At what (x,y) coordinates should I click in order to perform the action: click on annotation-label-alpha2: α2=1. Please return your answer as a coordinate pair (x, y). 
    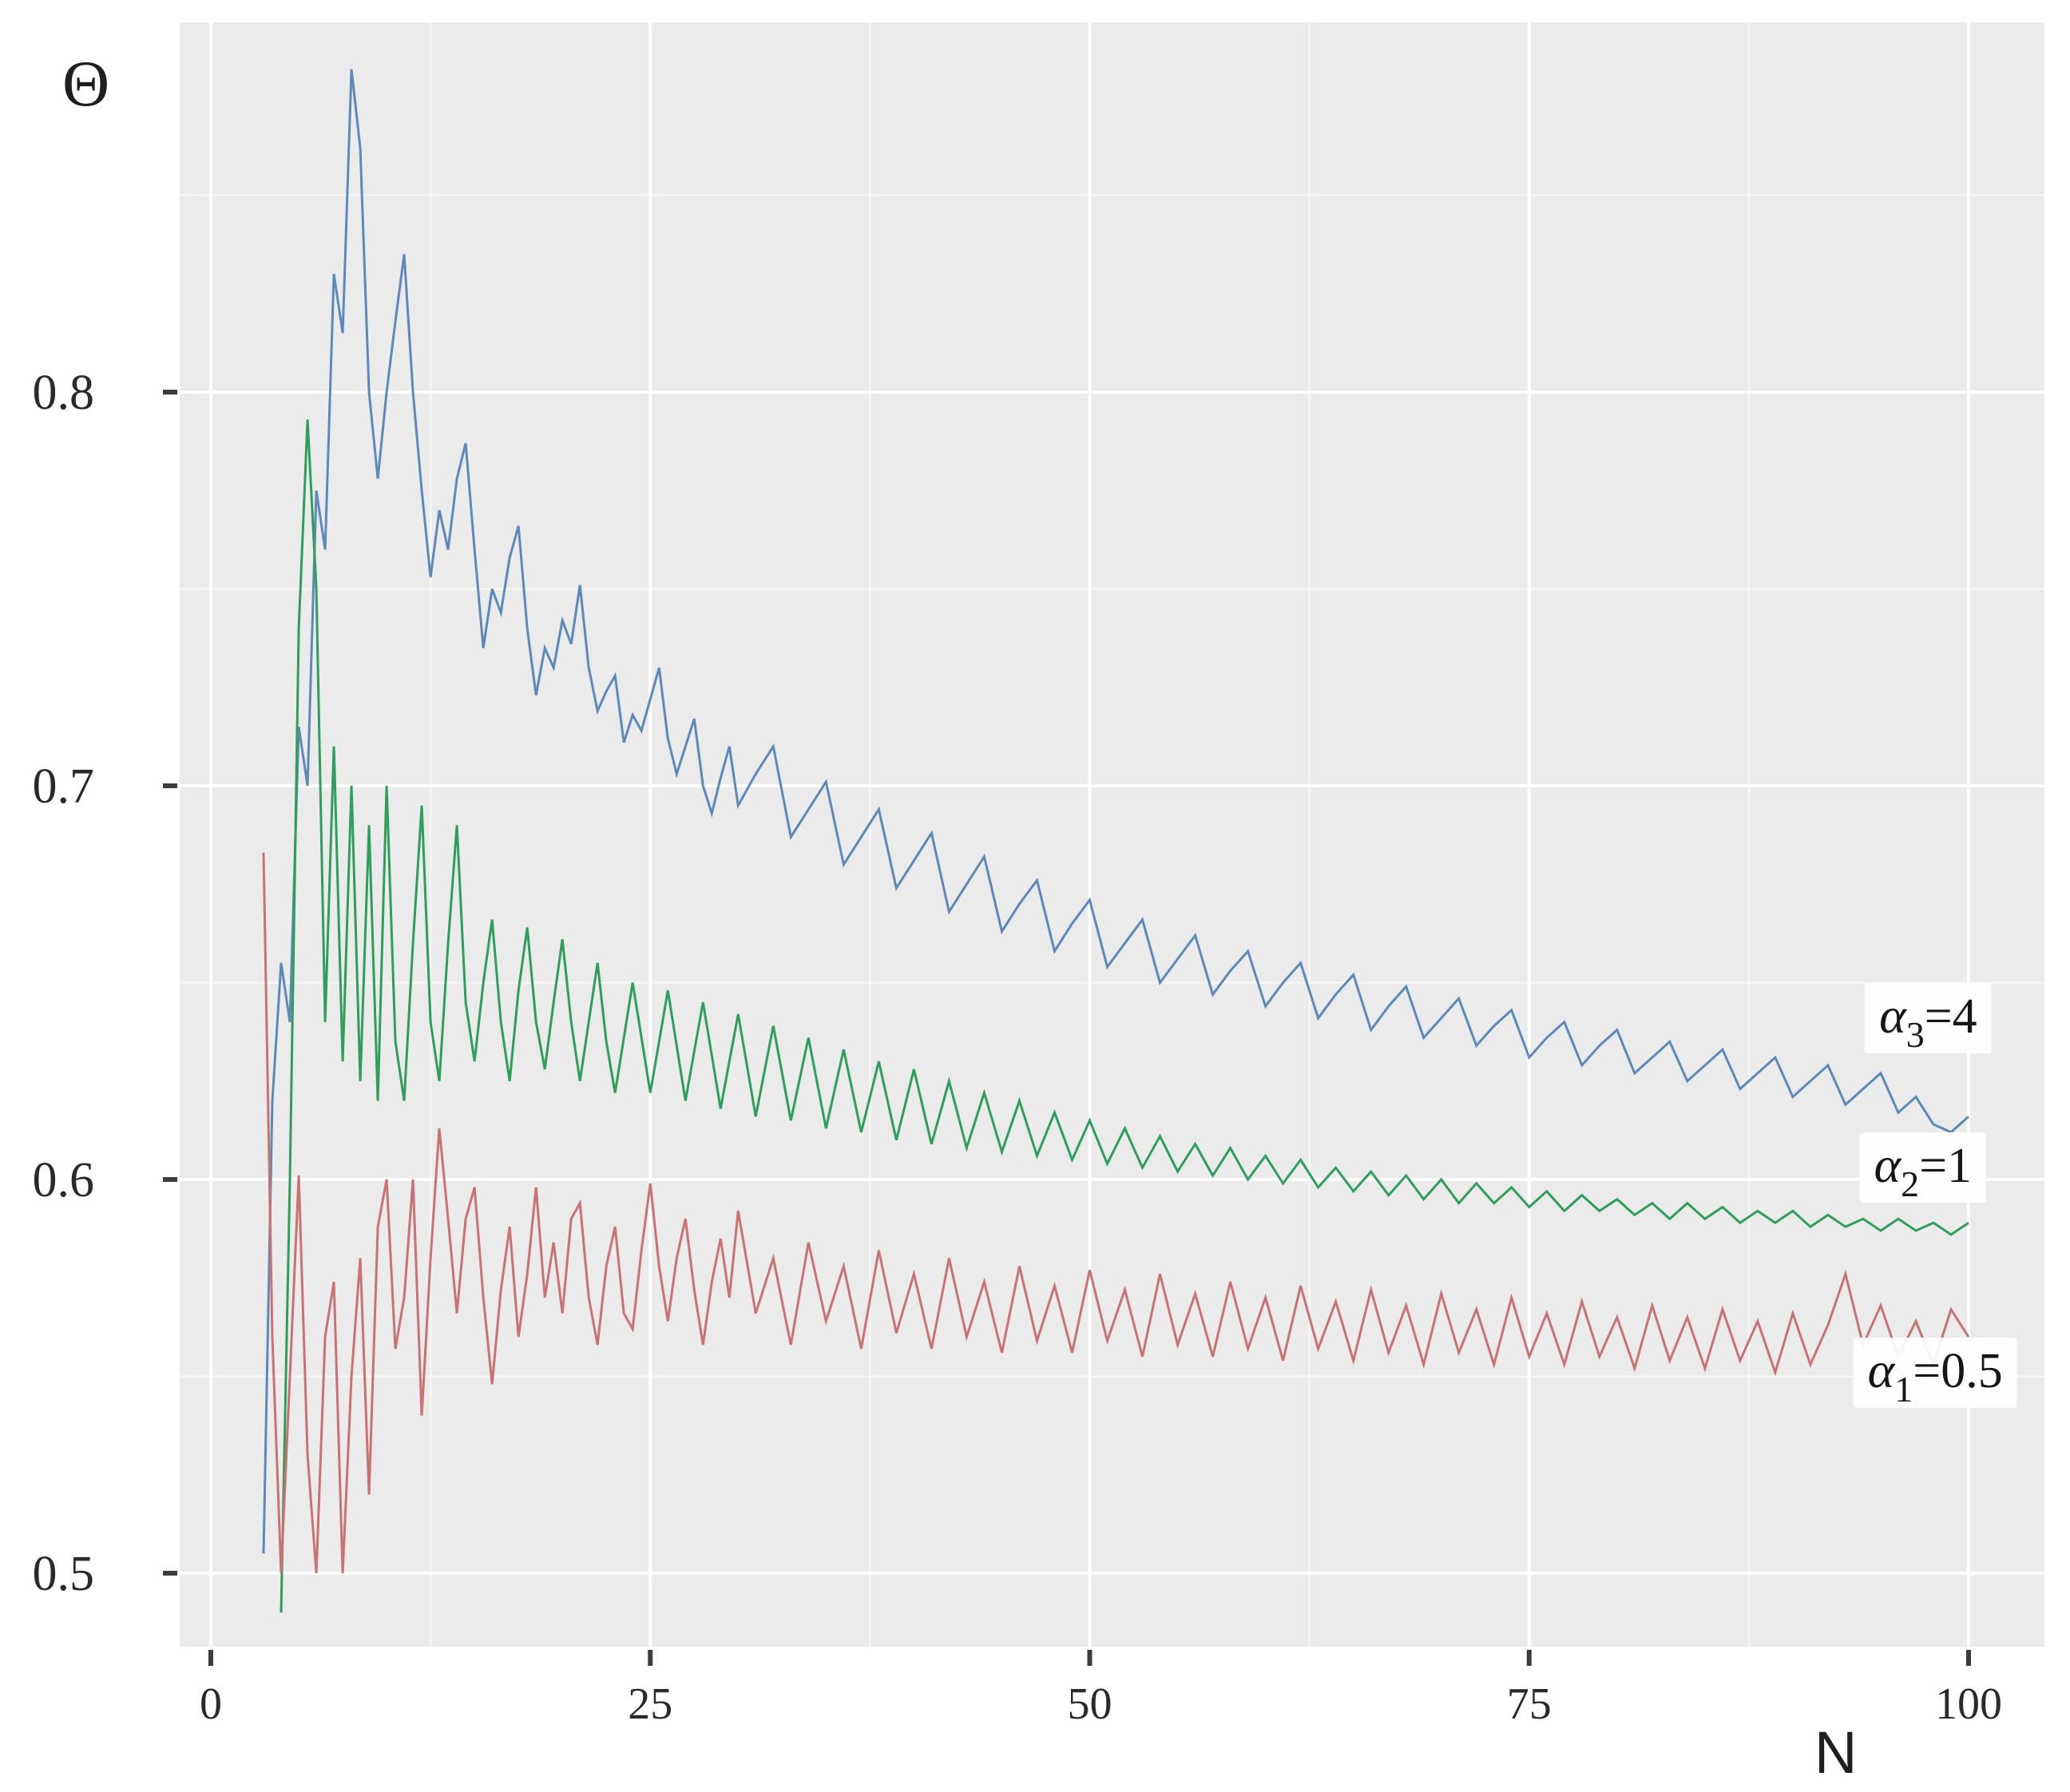
    Looking at the image, I should click on (1923, 1168).